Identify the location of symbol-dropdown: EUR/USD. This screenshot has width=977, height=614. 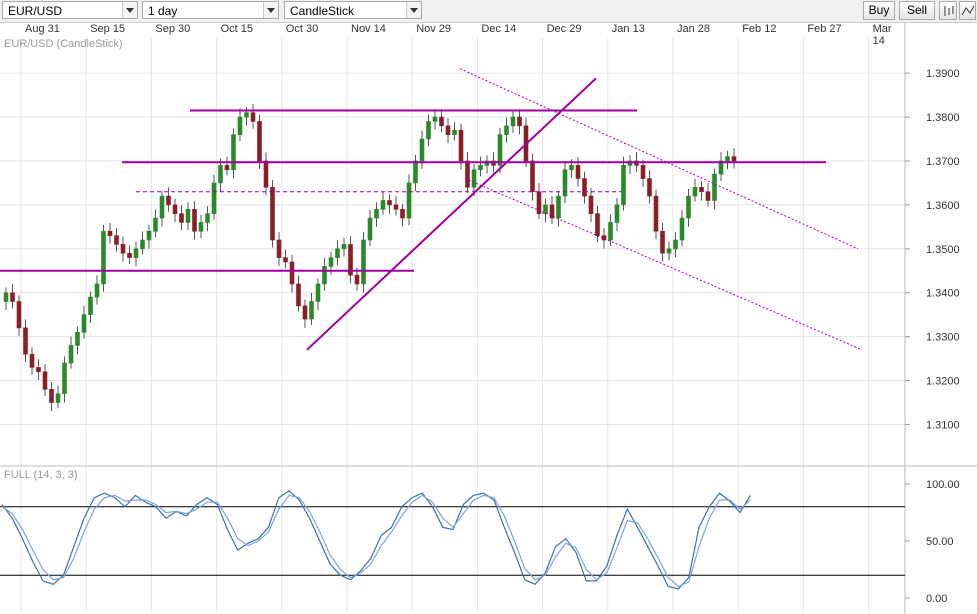
(70, 10).